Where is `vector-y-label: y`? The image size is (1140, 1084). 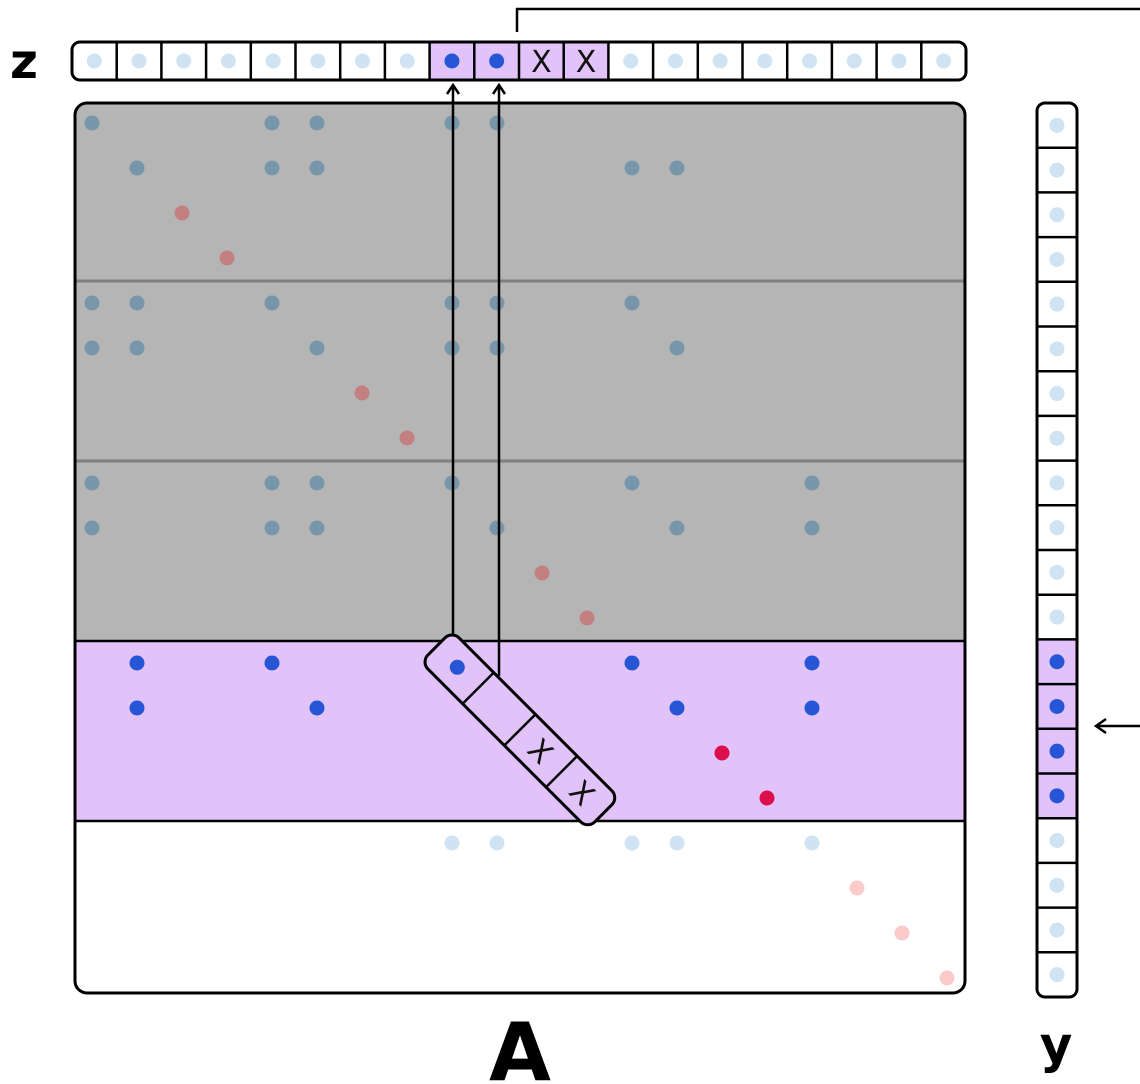
vector-y-label: y is located at coordinates (1056, 1045).